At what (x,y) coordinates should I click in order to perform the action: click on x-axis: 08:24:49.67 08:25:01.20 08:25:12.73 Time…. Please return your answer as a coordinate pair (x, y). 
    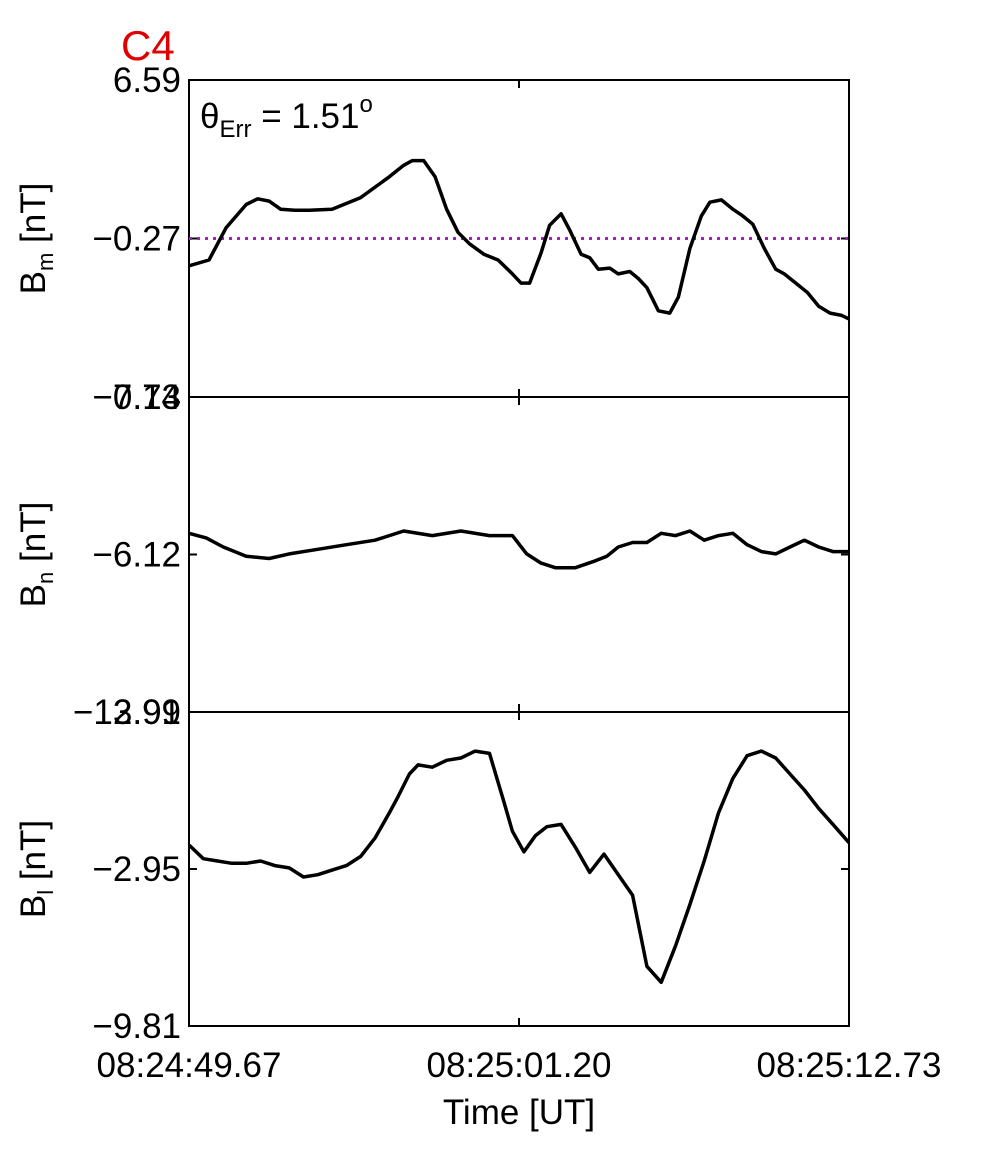
    Looking at the image, I should click on (519, 1089).